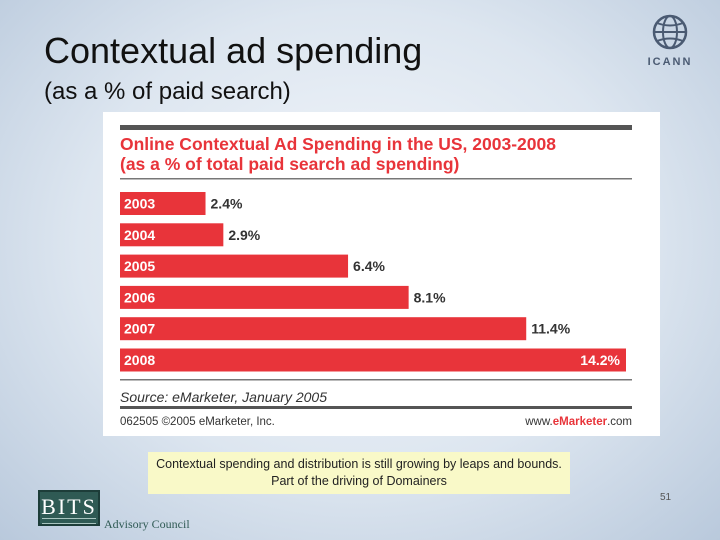  I want to click on category-label-2008: 2008, so click(139, 360).